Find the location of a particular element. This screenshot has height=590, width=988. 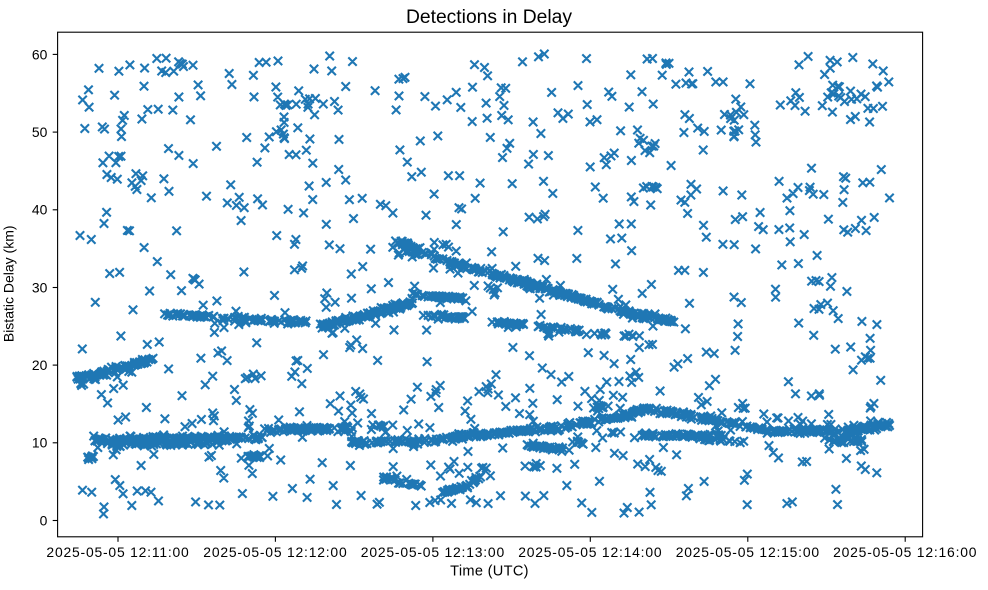

svg-text: 20 is located at coordinates (40, 365).